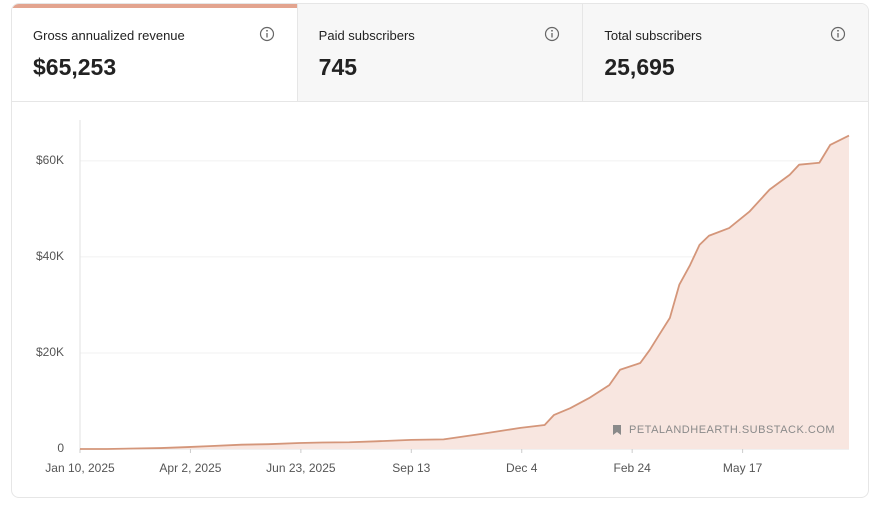 The image size is (872, 506). I want to click on y-tick-label: $20K, so click(50, 352).